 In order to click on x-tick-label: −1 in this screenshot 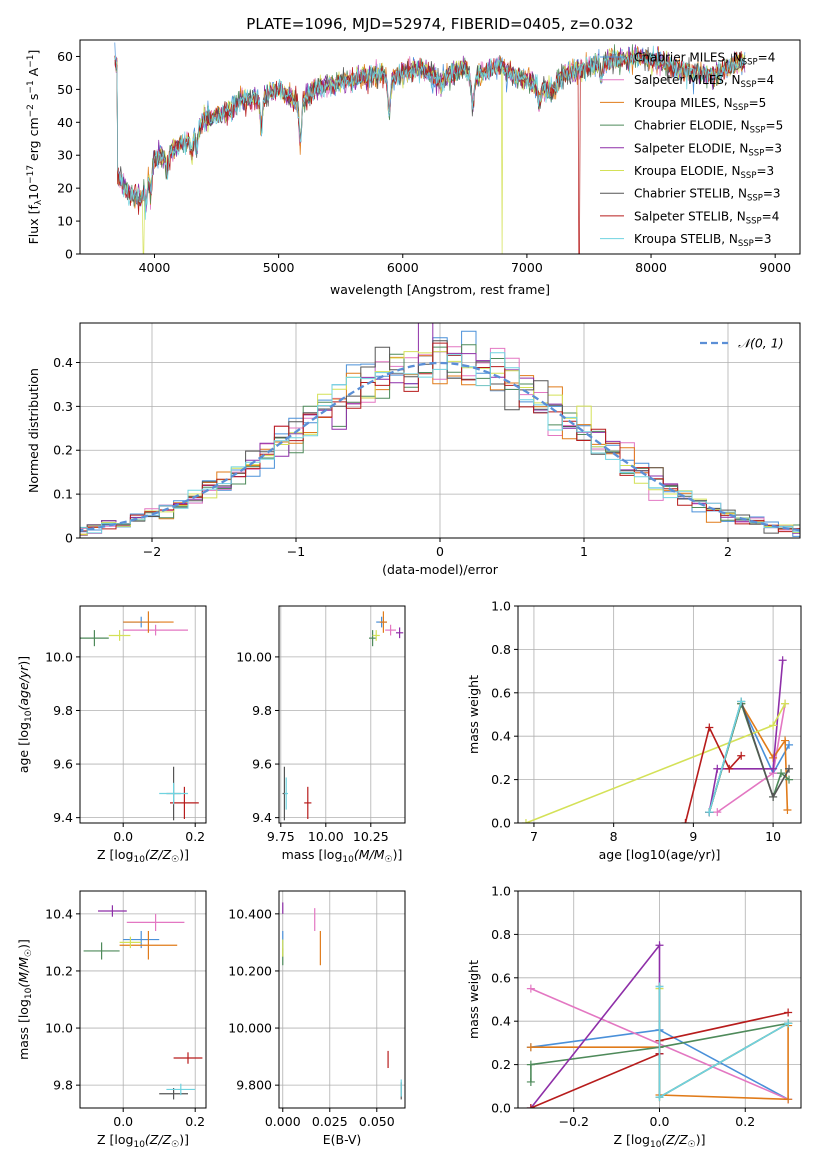, I will do `click(296, 551)`.